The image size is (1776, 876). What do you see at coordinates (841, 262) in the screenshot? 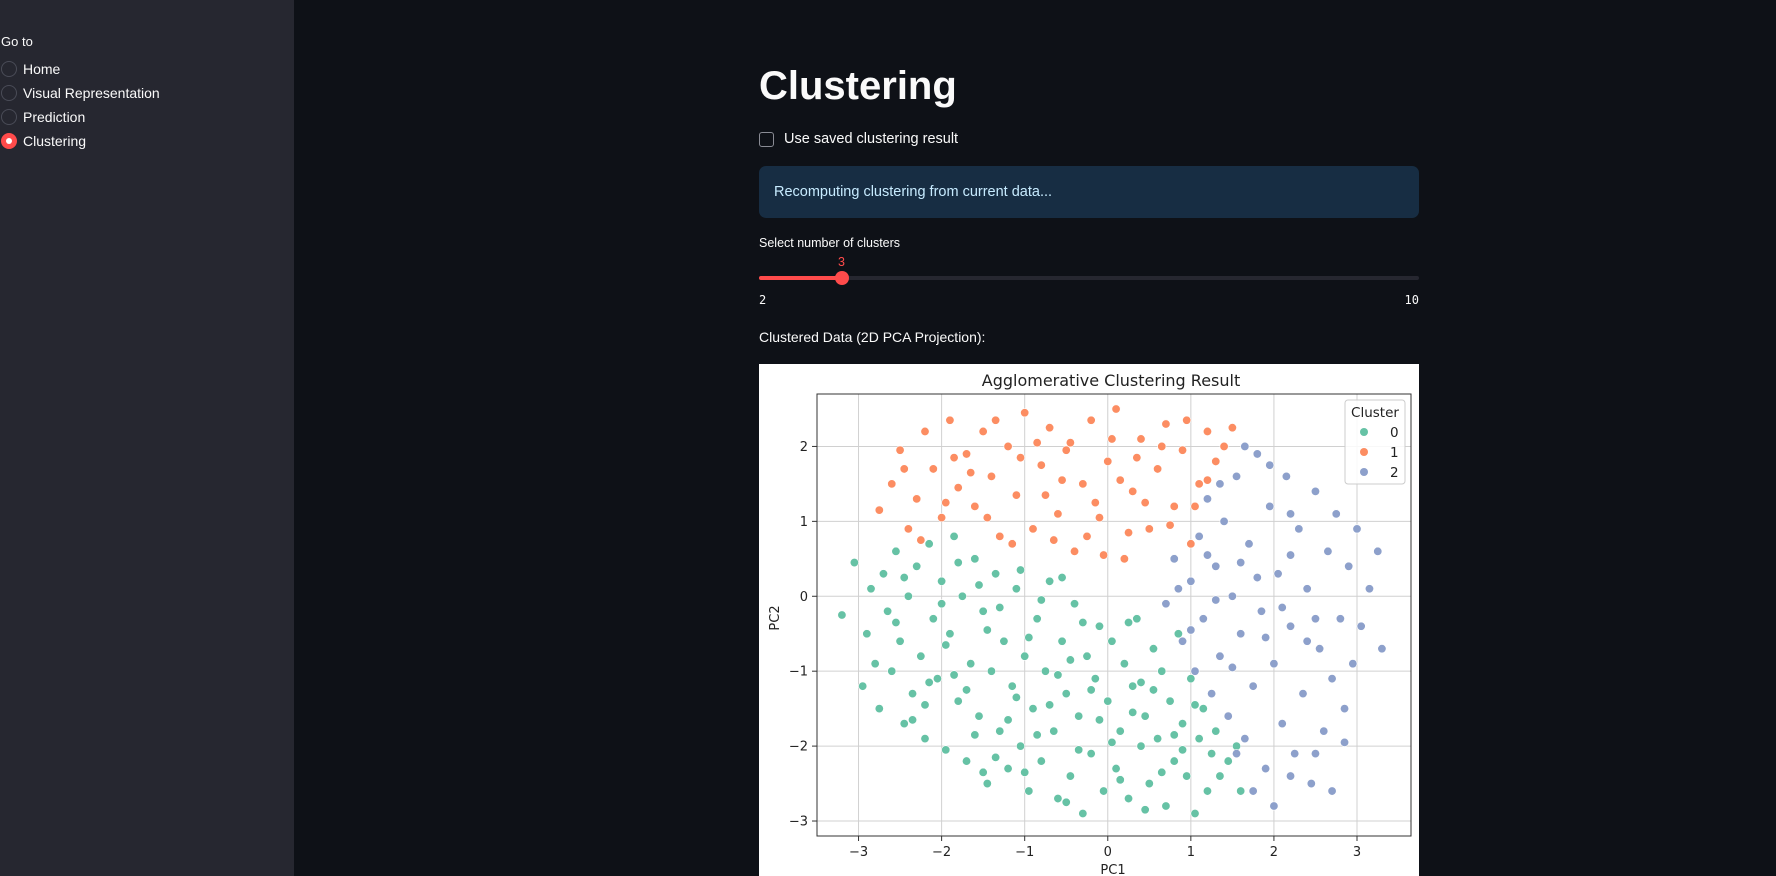
I see `slider-value: 3` at bounding box center [841, 262].